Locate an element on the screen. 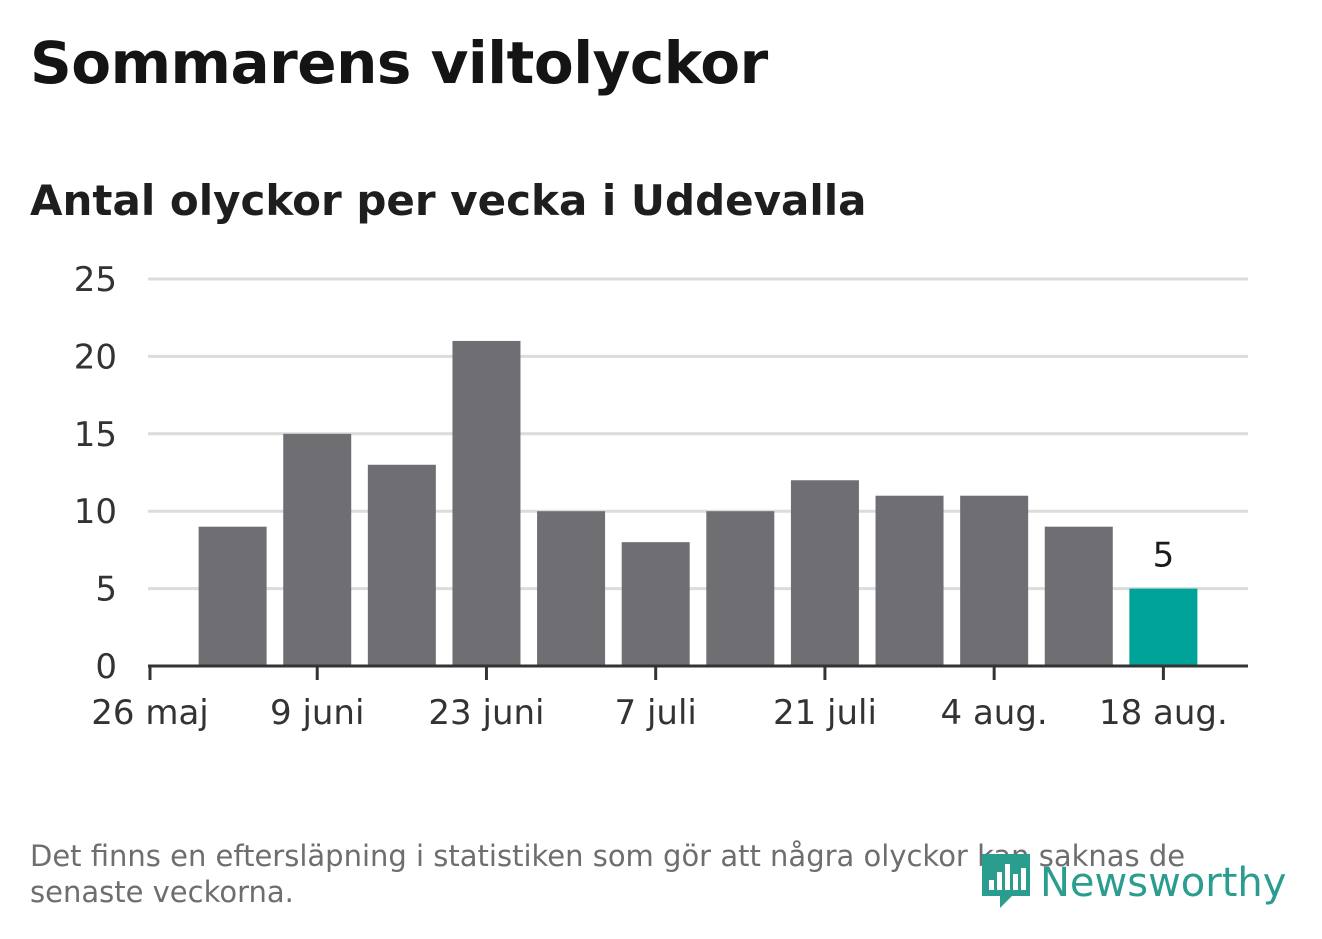 The height and width of the screenshot is (939, 1322). brand-logo: Newsworthy is located at coordinates (1133, 883).